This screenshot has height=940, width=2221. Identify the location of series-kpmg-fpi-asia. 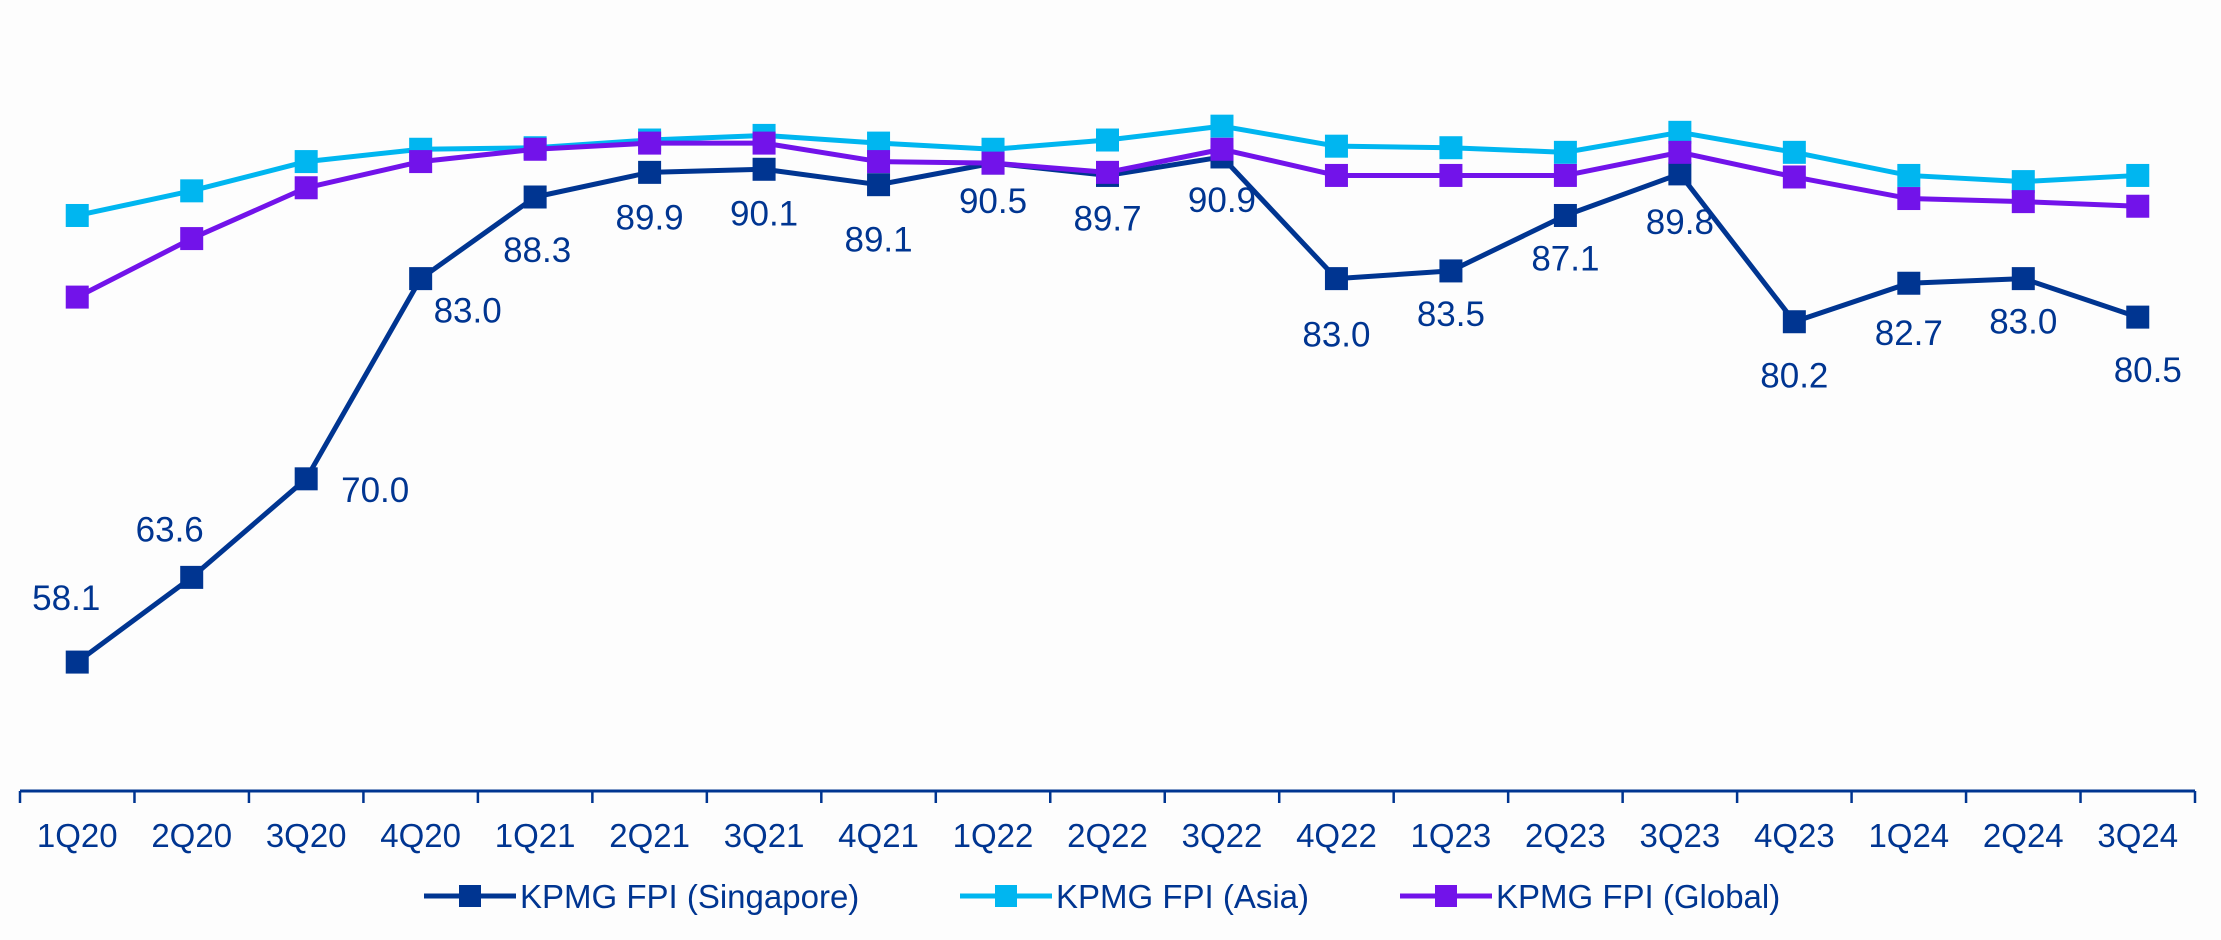
(1107, 170).